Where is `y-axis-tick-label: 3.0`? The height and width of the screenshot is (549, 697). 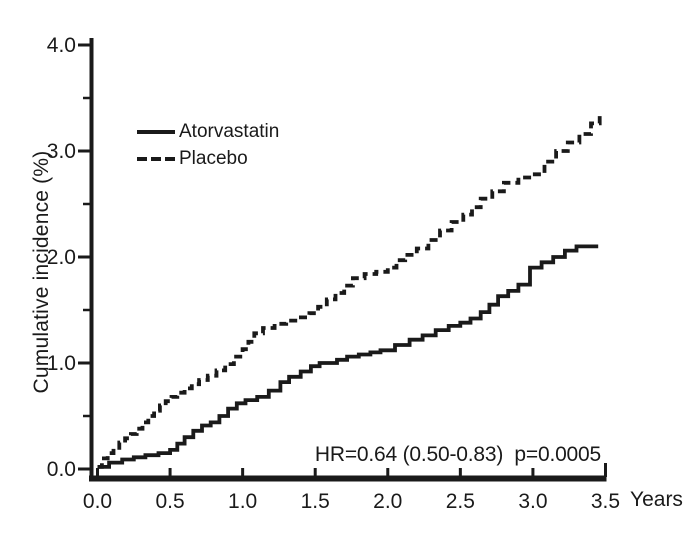
y-axis-tick-label: 3.0 is located at coordinates (61, 151).